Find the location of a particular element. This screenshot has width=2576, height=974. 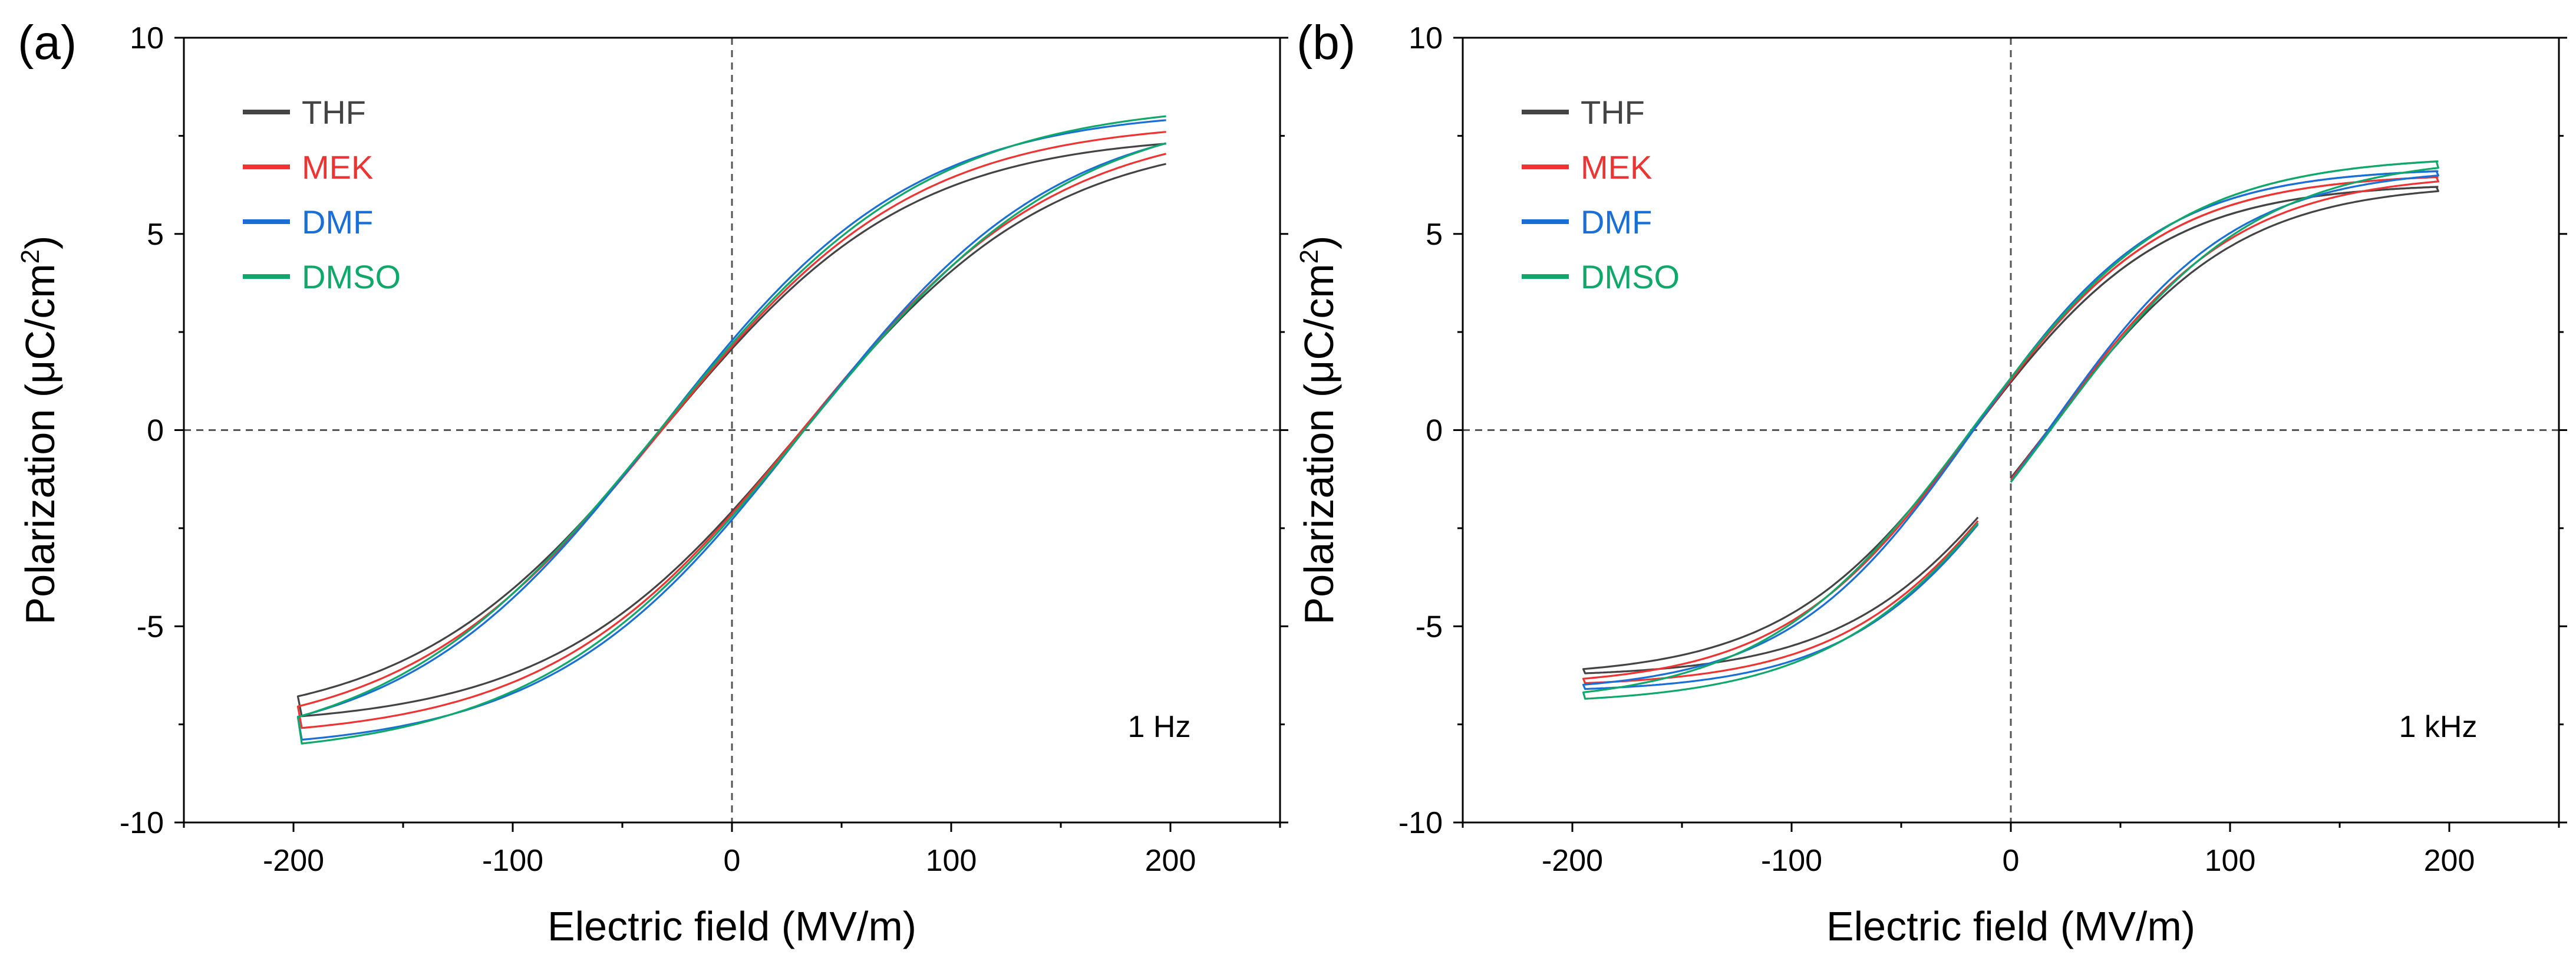

panel-label: (b) is located at coordinates (1326, 43).